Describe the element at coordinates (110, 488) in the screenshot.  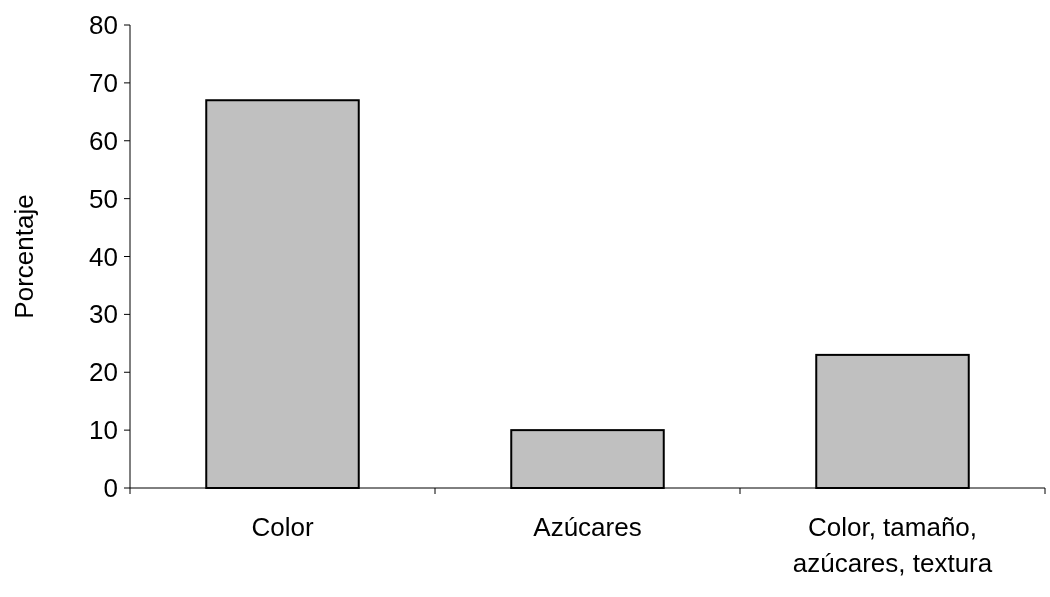
I see `y-tick-label: 0` at that location.